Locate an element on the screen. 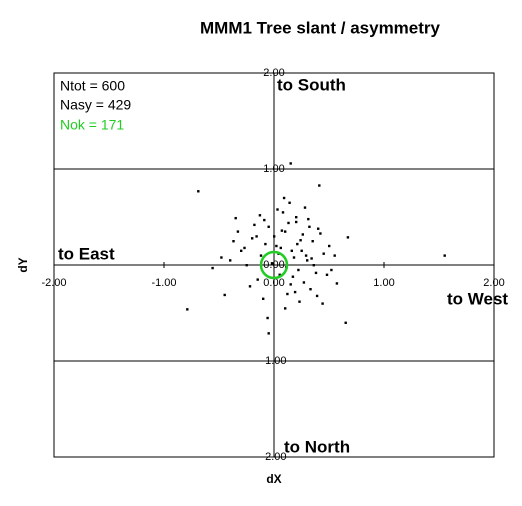  x-tick-label: -2.00 is located at coordinates (53, 283).